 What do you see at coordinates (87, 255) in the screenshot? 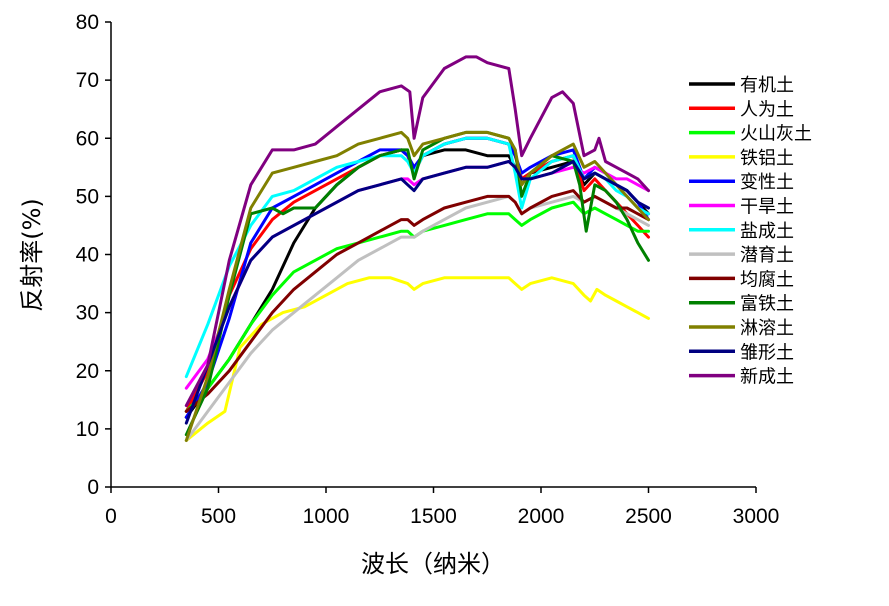
I see `y-tick-label: 40` at bounding box center [87, 255].